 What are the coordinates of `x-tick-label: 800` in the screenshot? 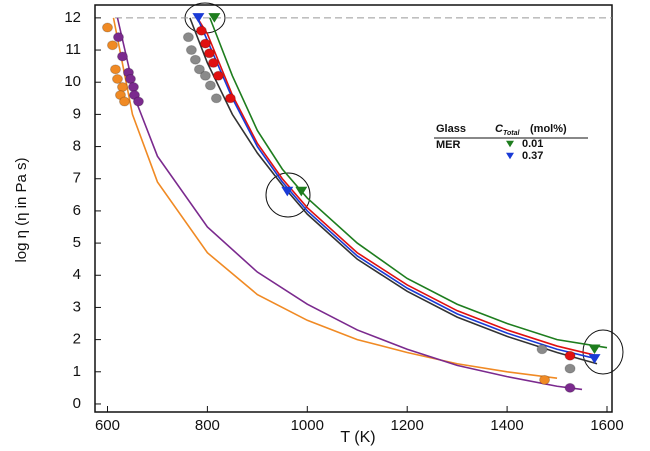 It's located at (207, 425).